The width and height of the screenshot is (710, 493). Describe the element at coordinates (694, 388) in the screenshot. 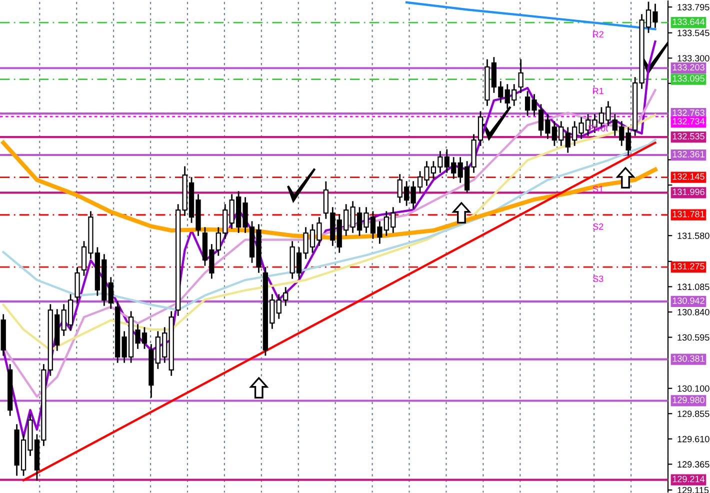

I see `y-tick-label: 130.100` at that location.